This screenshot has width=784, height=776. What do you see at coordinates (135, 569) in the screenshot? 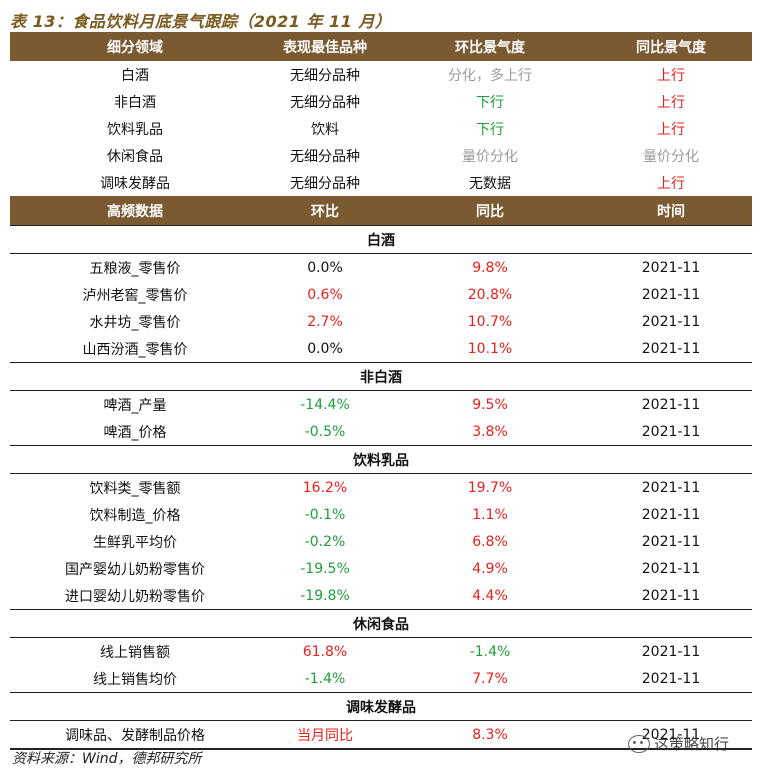
I see `item-cell: 国产婴幼儿奶粉零售价` at bounding box center [135, 569].